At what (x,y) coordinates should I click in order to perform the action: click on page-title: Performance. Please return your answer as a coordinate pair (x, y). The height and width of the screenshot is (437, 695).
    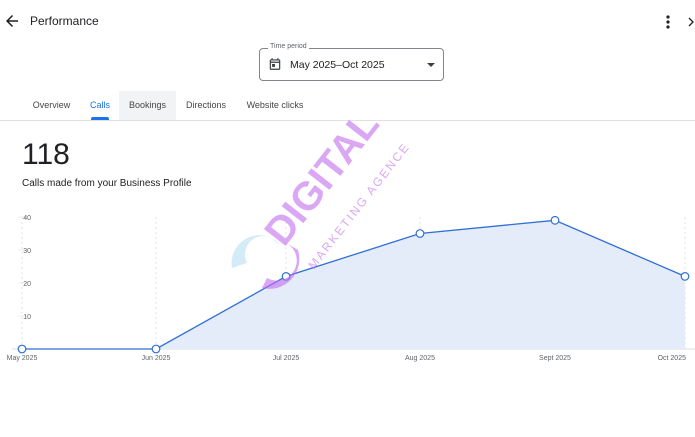
    Looking at the image, I should click on (64, 21).